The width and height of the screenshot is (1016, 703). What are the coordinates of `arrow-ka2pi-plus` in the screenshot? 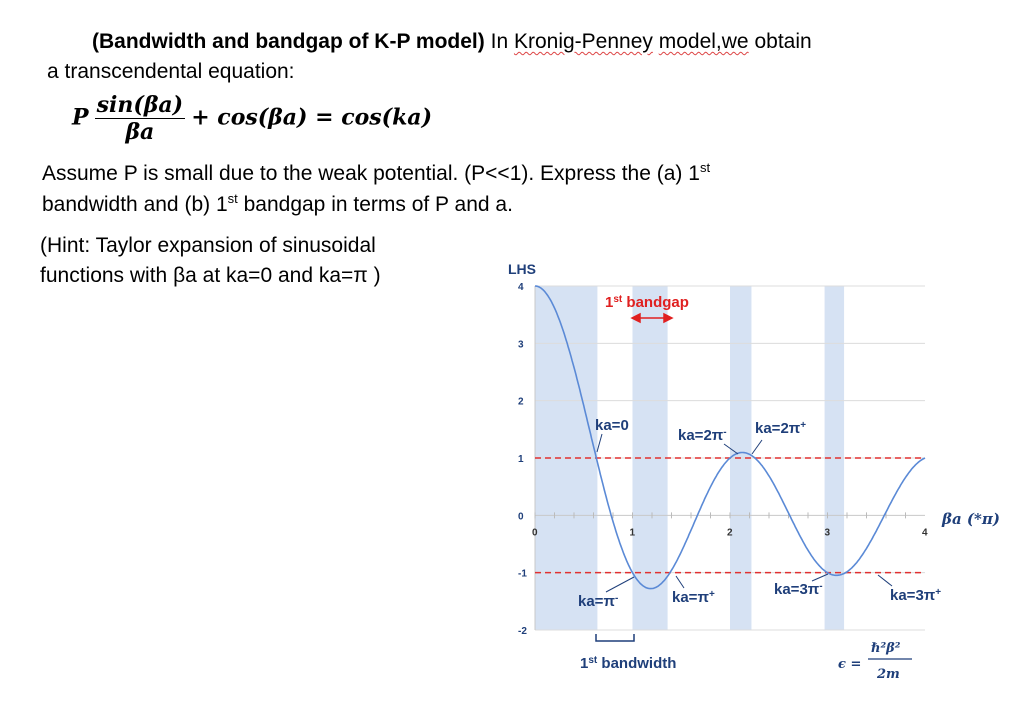 It's located at (757, 447).